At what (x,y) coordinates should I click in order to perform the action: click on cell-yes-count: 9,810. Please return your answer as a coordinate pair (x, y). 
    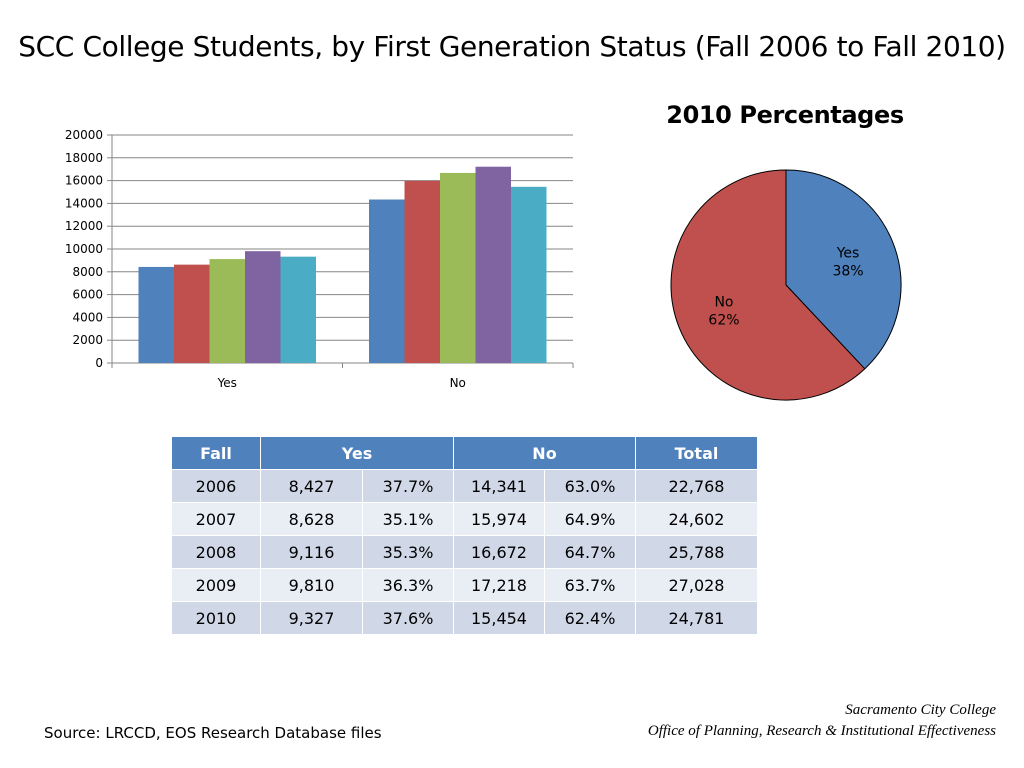
    Looking at the image, I should click on (311, 585).